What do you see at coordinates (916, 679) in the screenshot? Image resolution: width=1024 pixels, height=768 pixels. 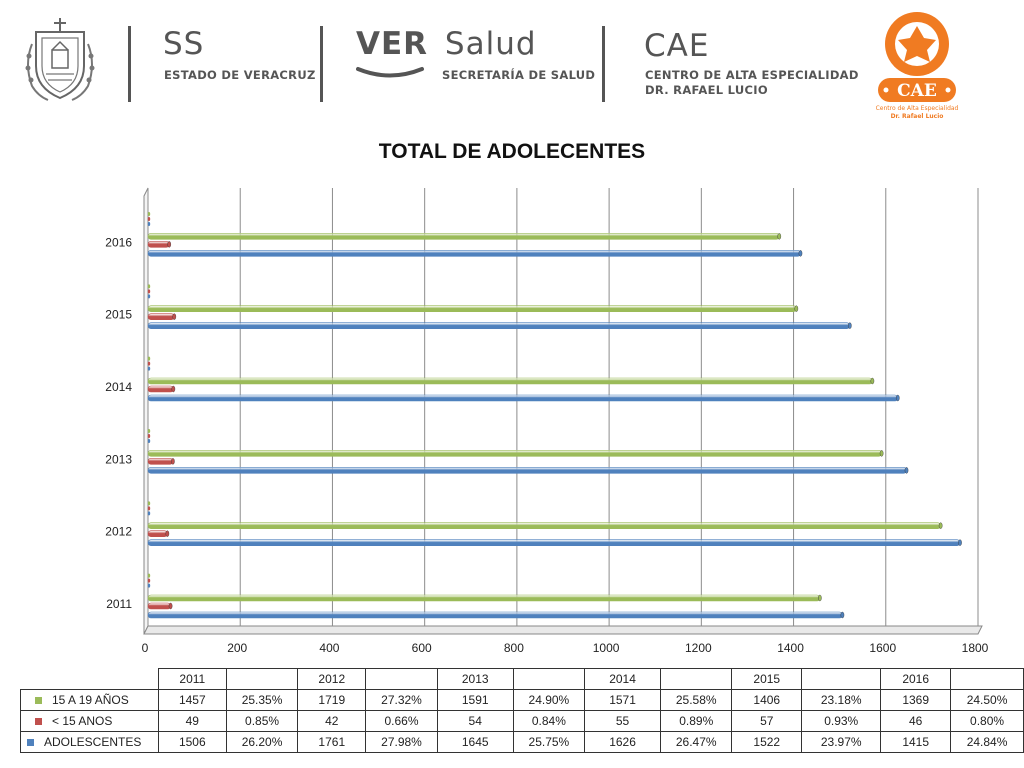 I see `table-header-year: 2016` at bounding box center [916, 679].